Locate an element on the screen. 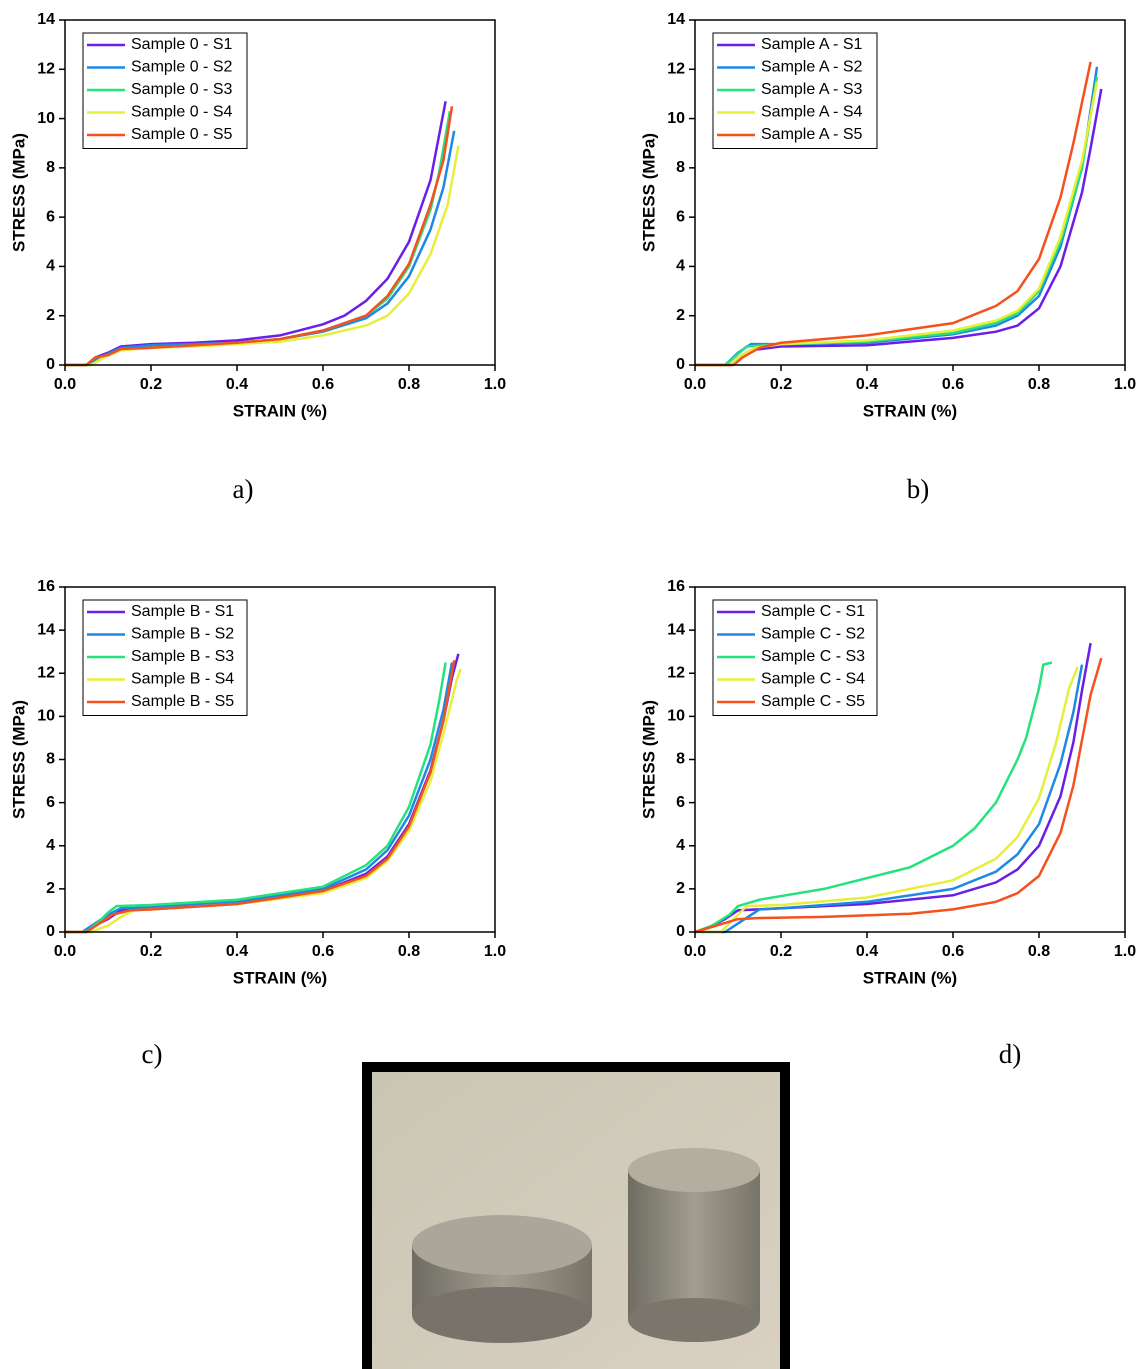  legend-label: Sample 0 - S3 is located at coordinates (181, 89).